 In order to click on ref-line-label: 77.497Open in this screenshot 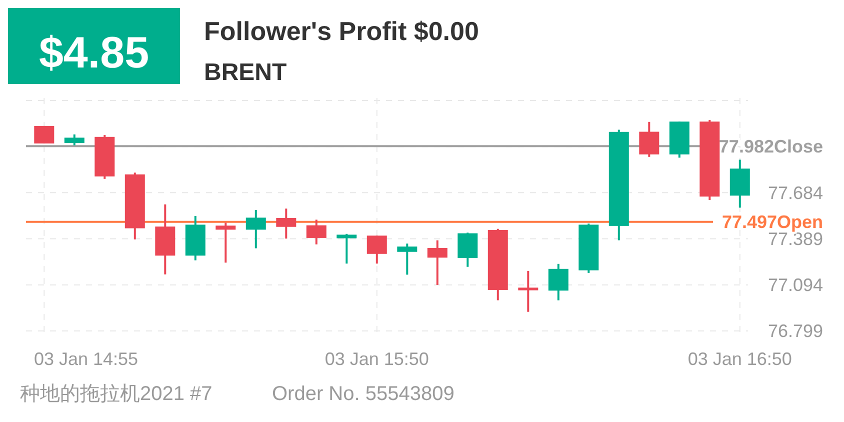, I will do `click(772, 222)`.